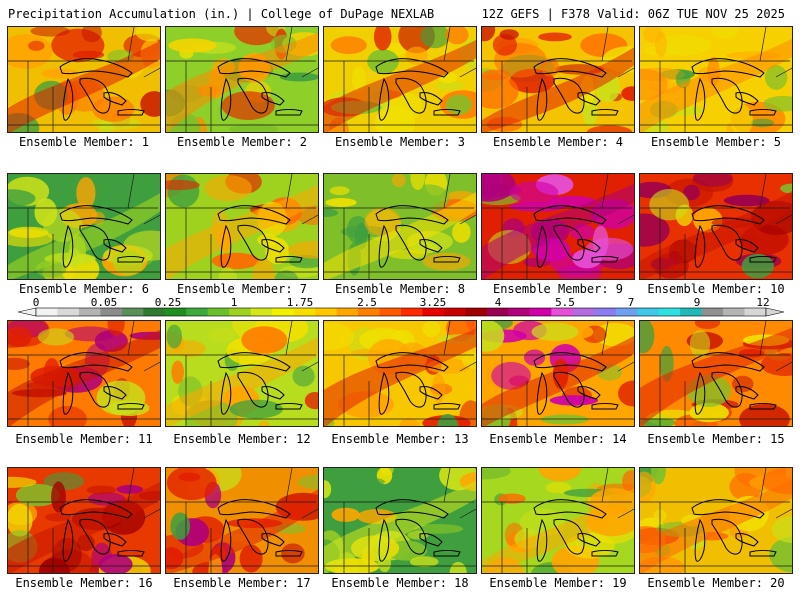 The height and width of the screenshot is (600, 800). Describe the element at coordinates (242, 439) in the screenshot. I see `ensemble-member-label: Ensemble Member: 12` at that location.